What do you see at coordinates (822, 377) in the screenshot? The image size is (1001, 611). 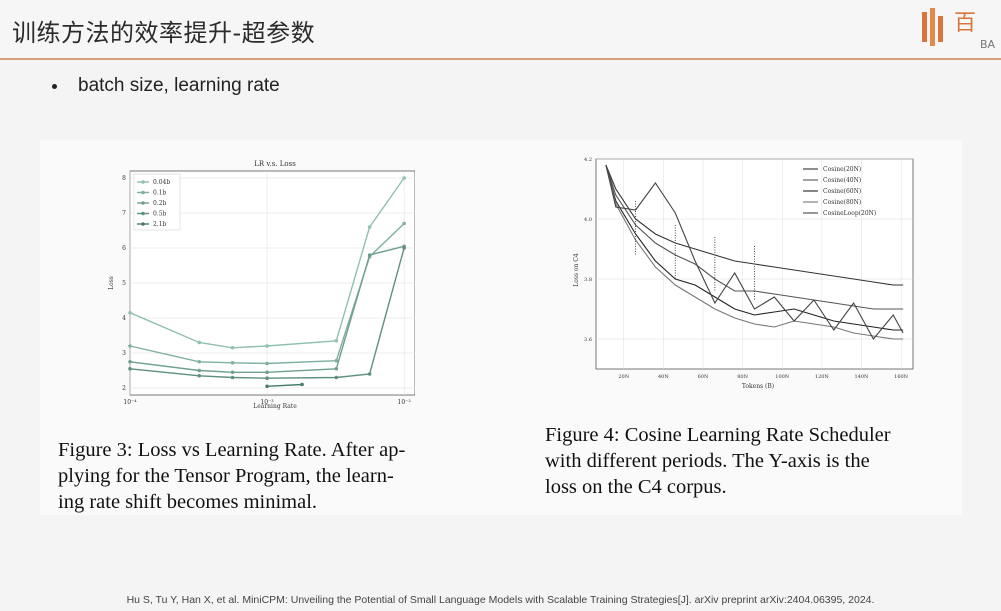 I see `x-tick-label: 120N` at bounding box center [822, 377].